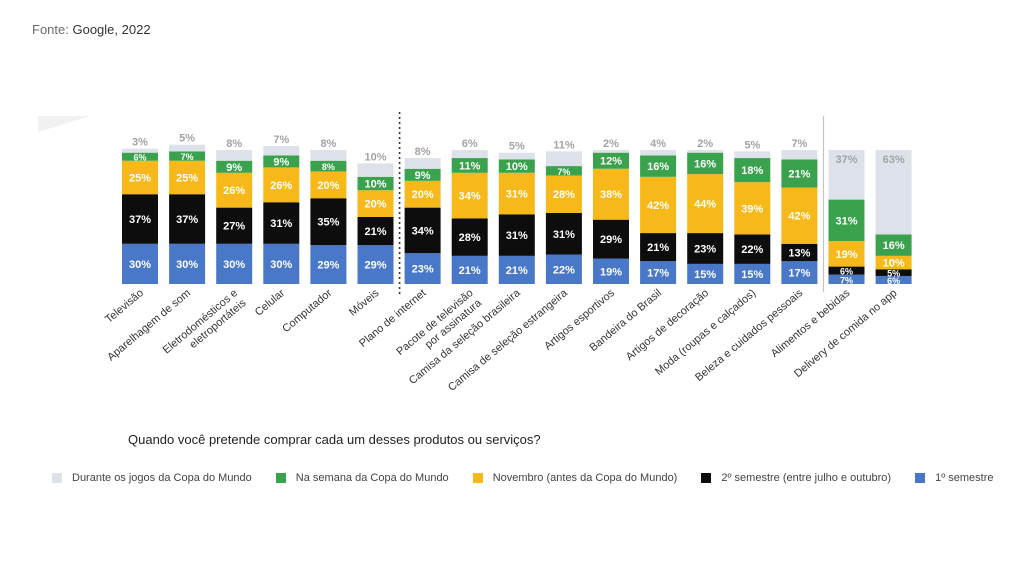  What do you see at coordinates (705, 275) in the screenshot?
I see `data-label: 15%` at bounding box center [705, 275].